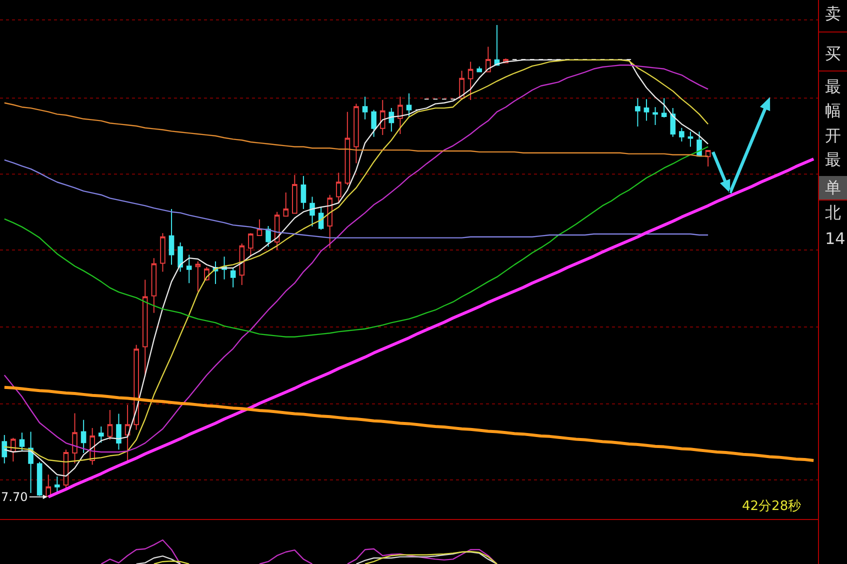 This screenshot has width=847, height=564. What do you see at coordinates (833, 212) in the screenshot?
I see `text: 北` at bounding box center [833, 212].